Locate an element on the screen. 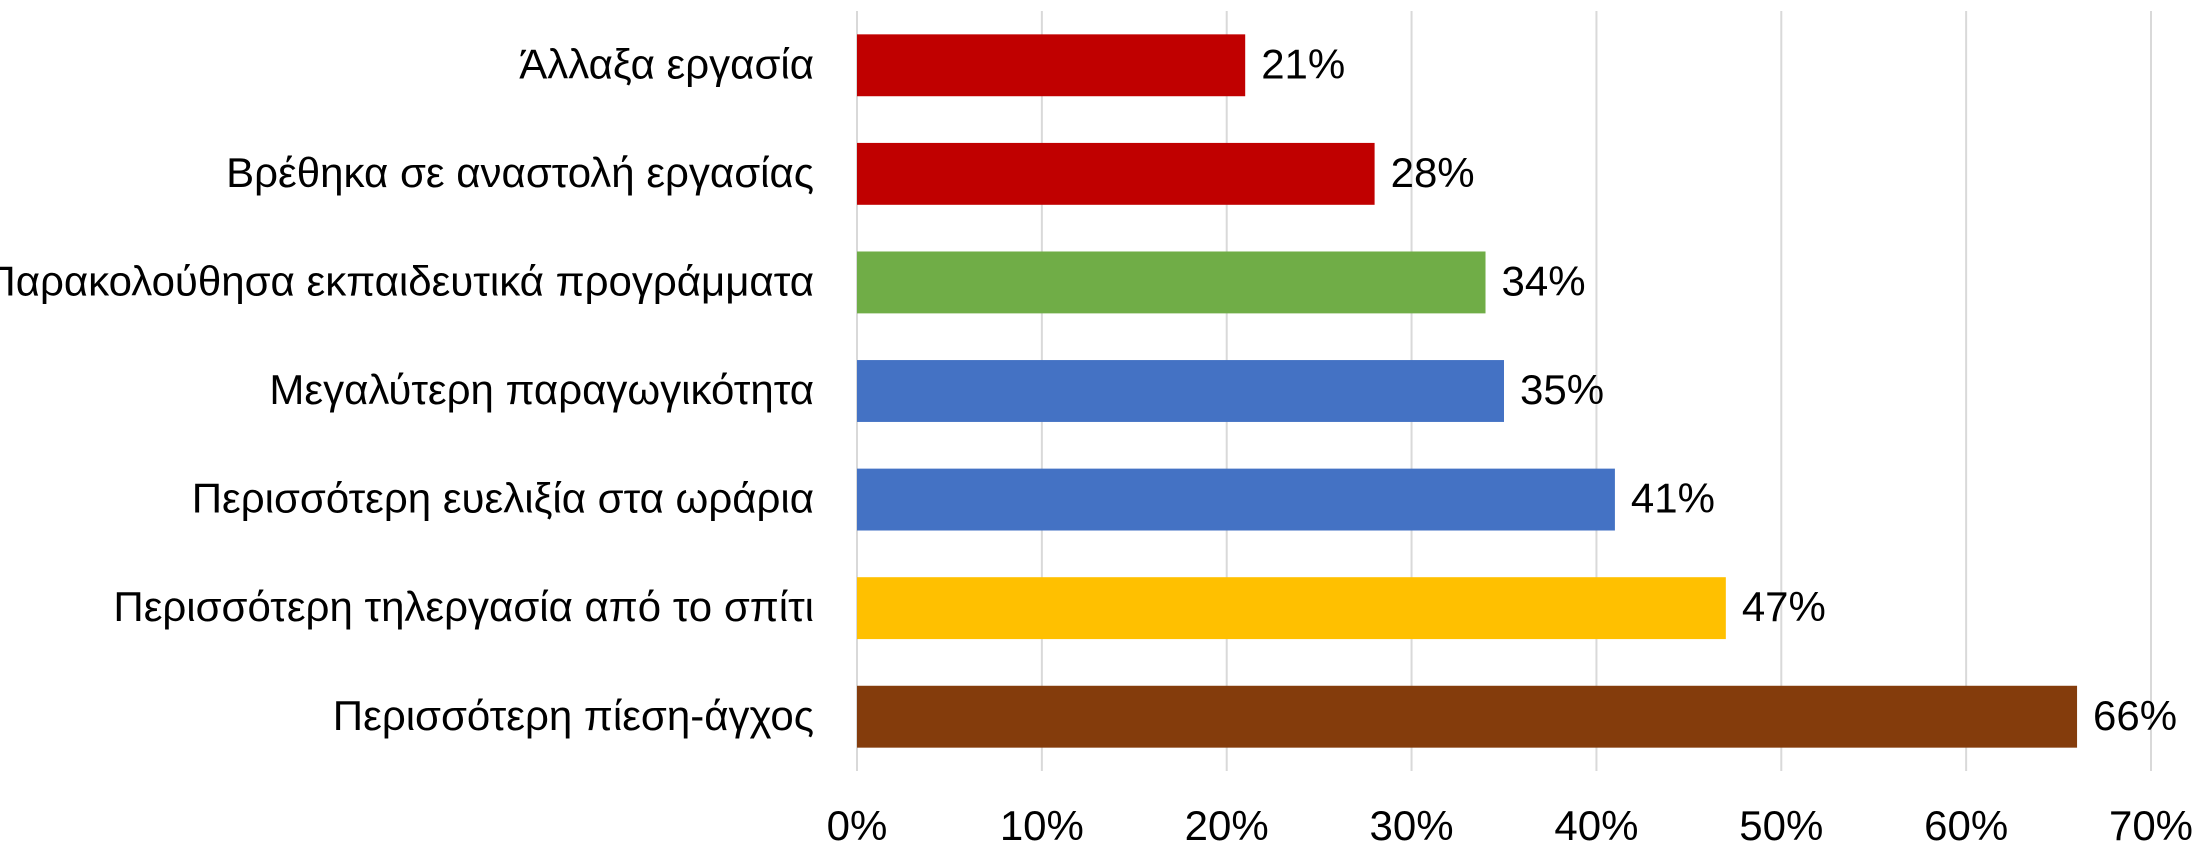  data-label: 34% is located at coordinates (1544, 281).